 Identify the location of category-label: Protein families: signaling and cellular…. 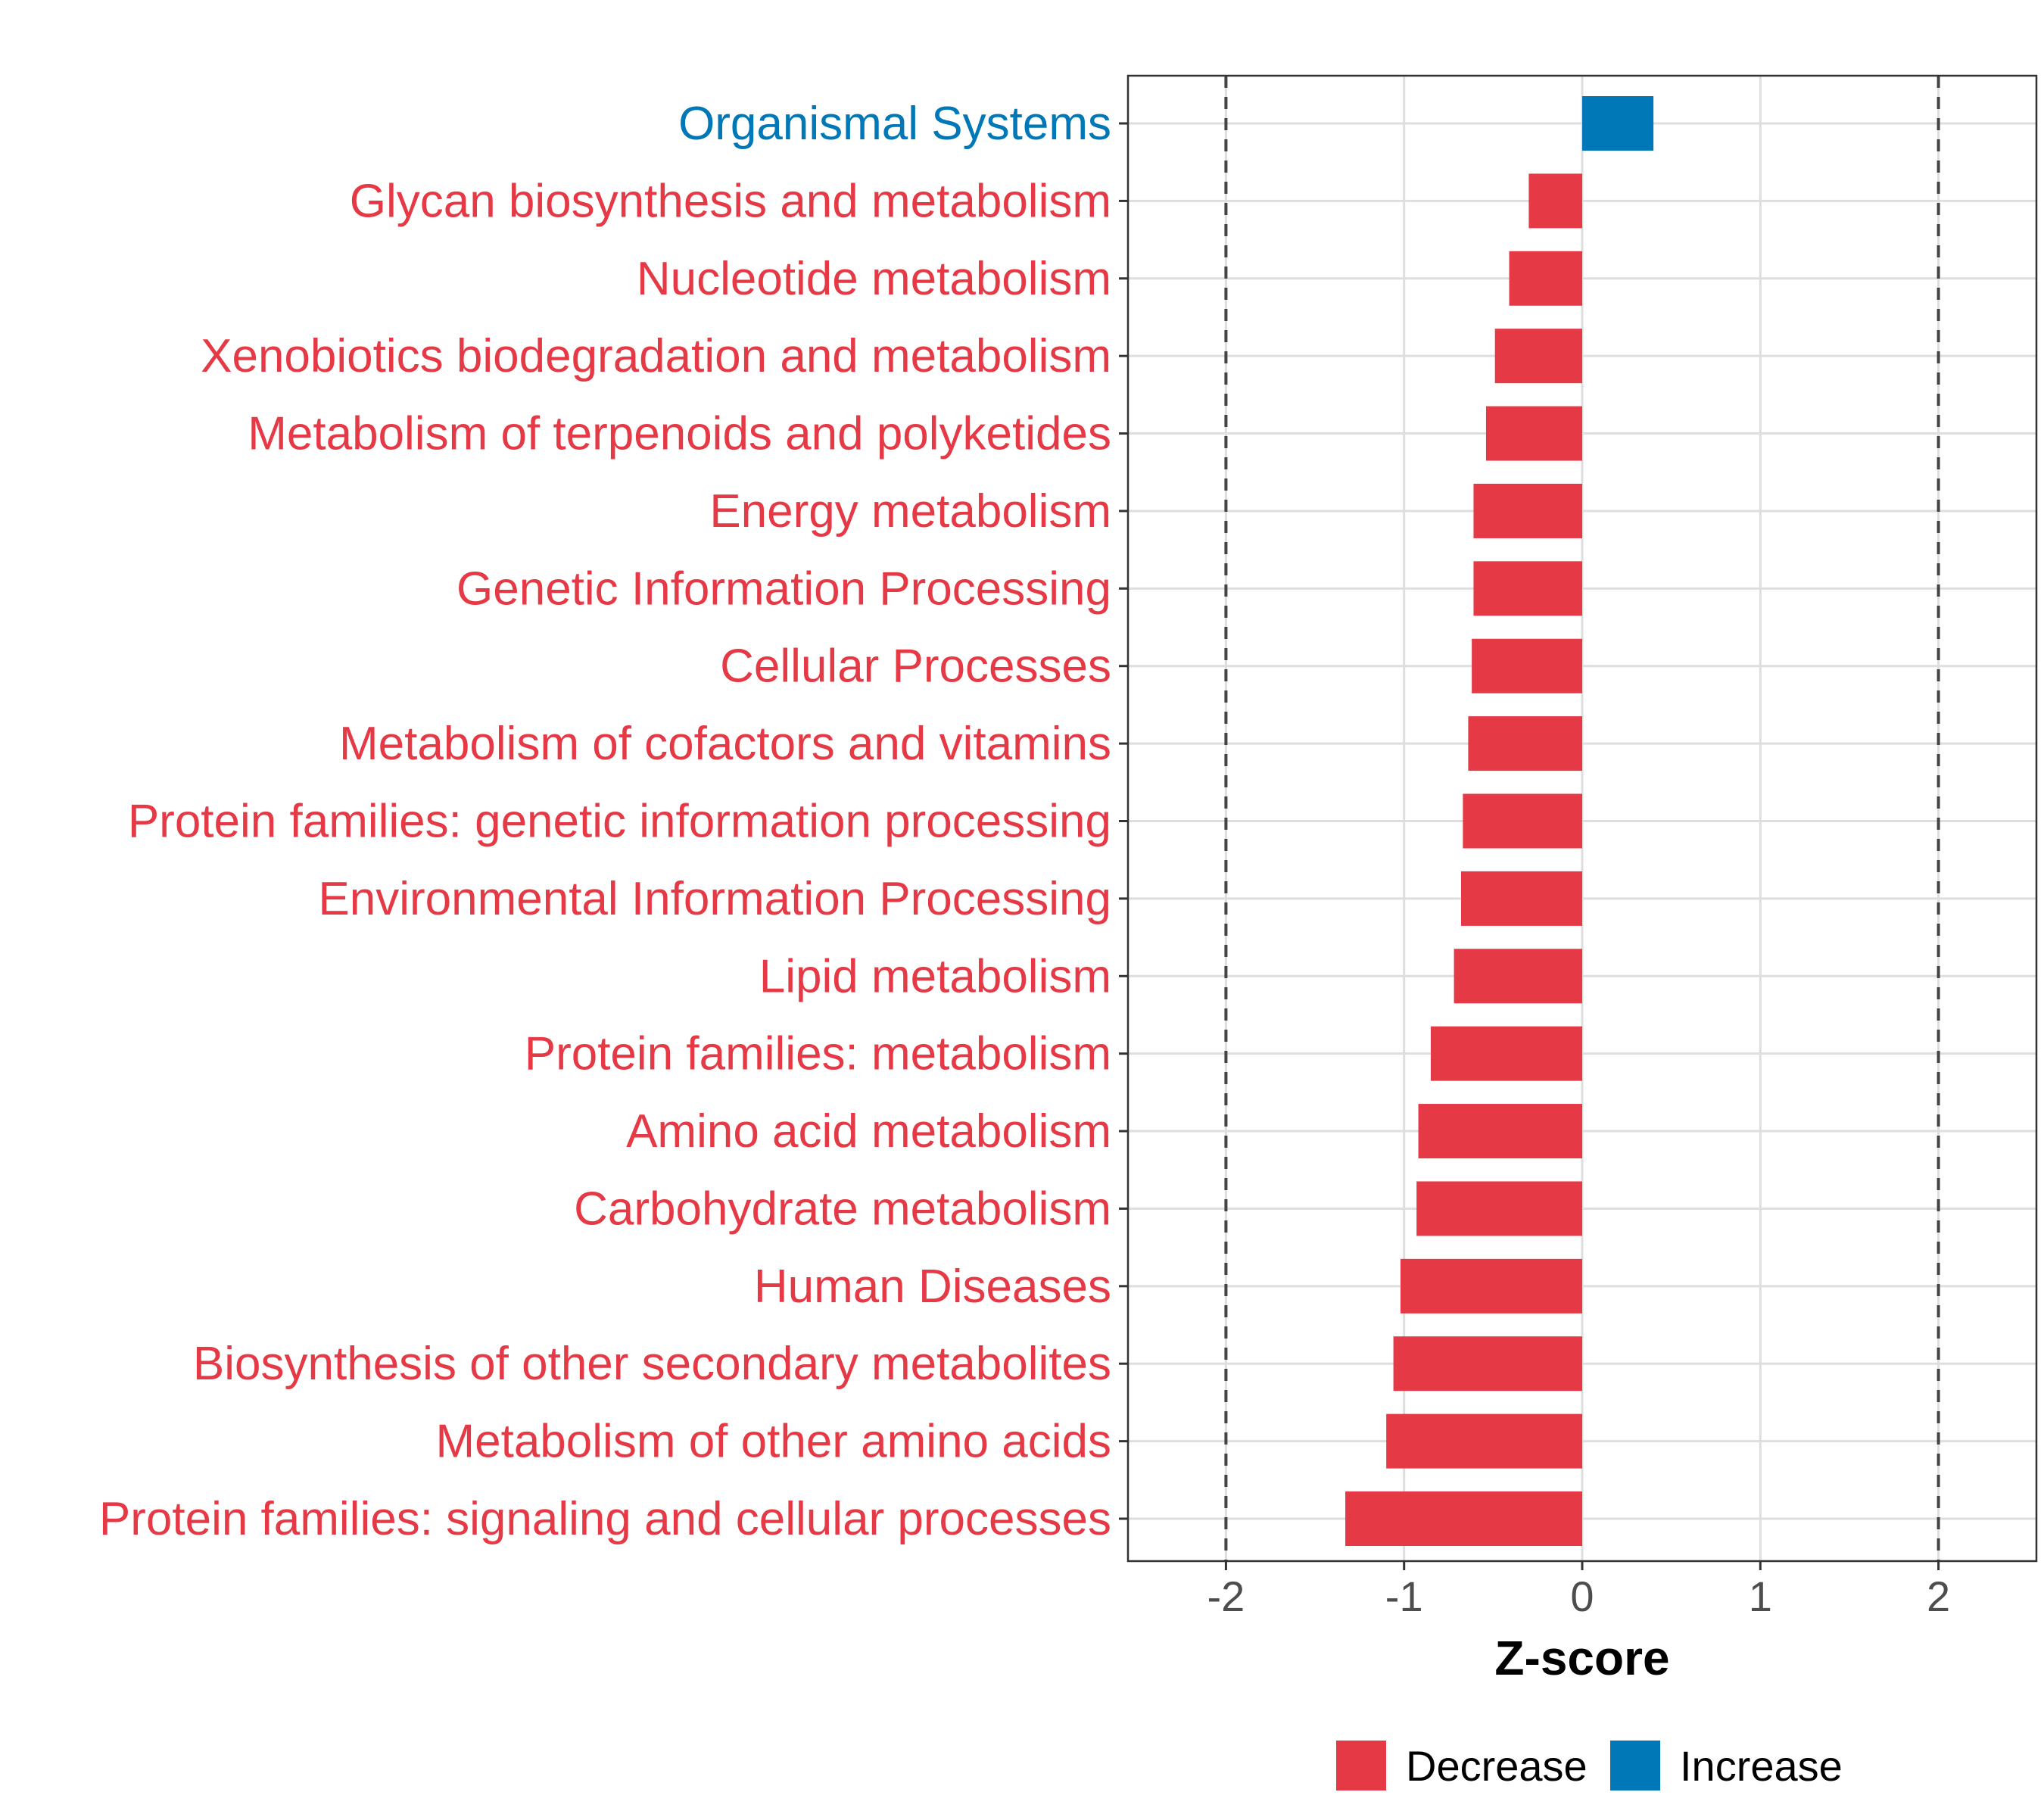
(605, 1519).